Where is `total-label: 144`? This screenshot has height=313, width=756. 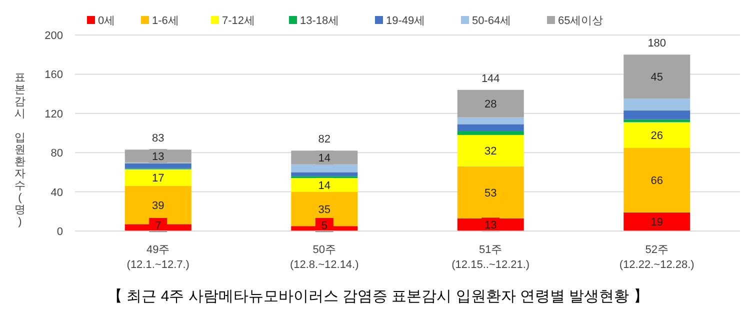
total-label: 144 is located at coordinates (490, 78).